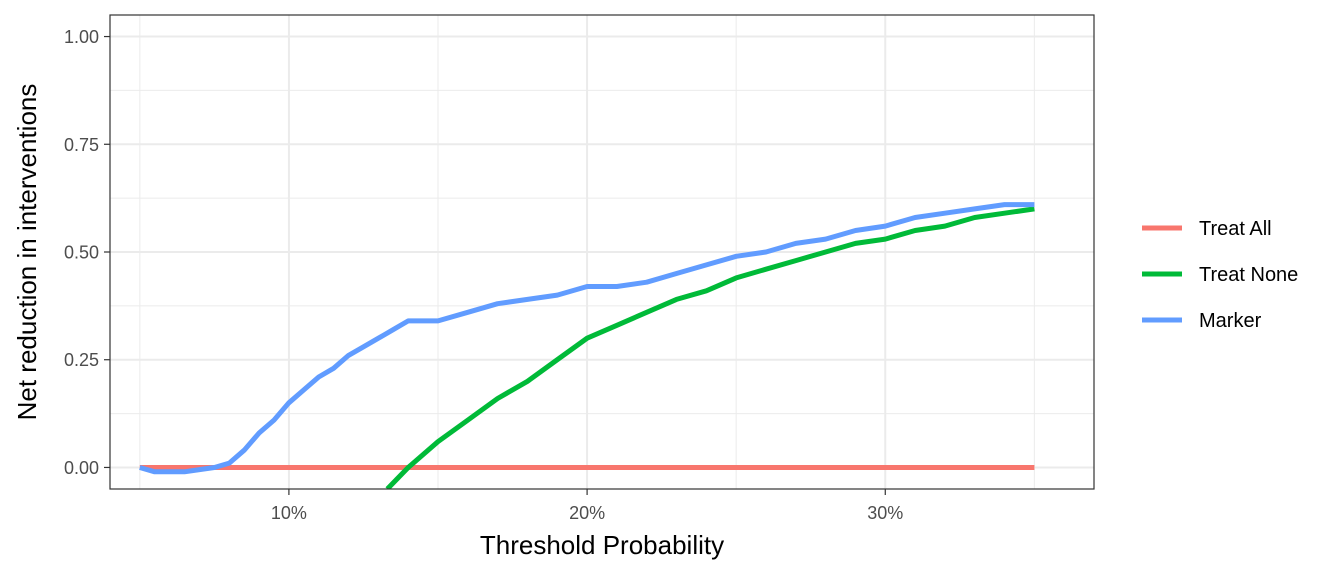  What do you see at coordinates (27, 252) in the screenshot?
I see `y-axis-title: Net reduction in interventions` at bounding box center [27, 252].